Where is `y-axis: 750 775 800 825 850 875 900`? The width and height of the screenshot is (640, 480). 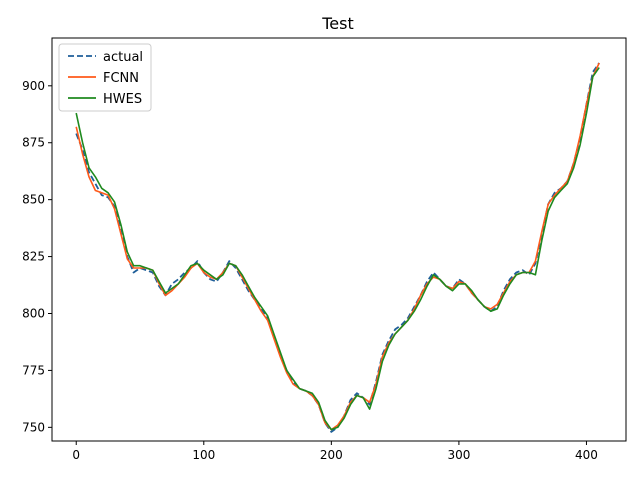 y-axis: 750 775 800 825 850 875 900 is located at coordinates (37, 256).